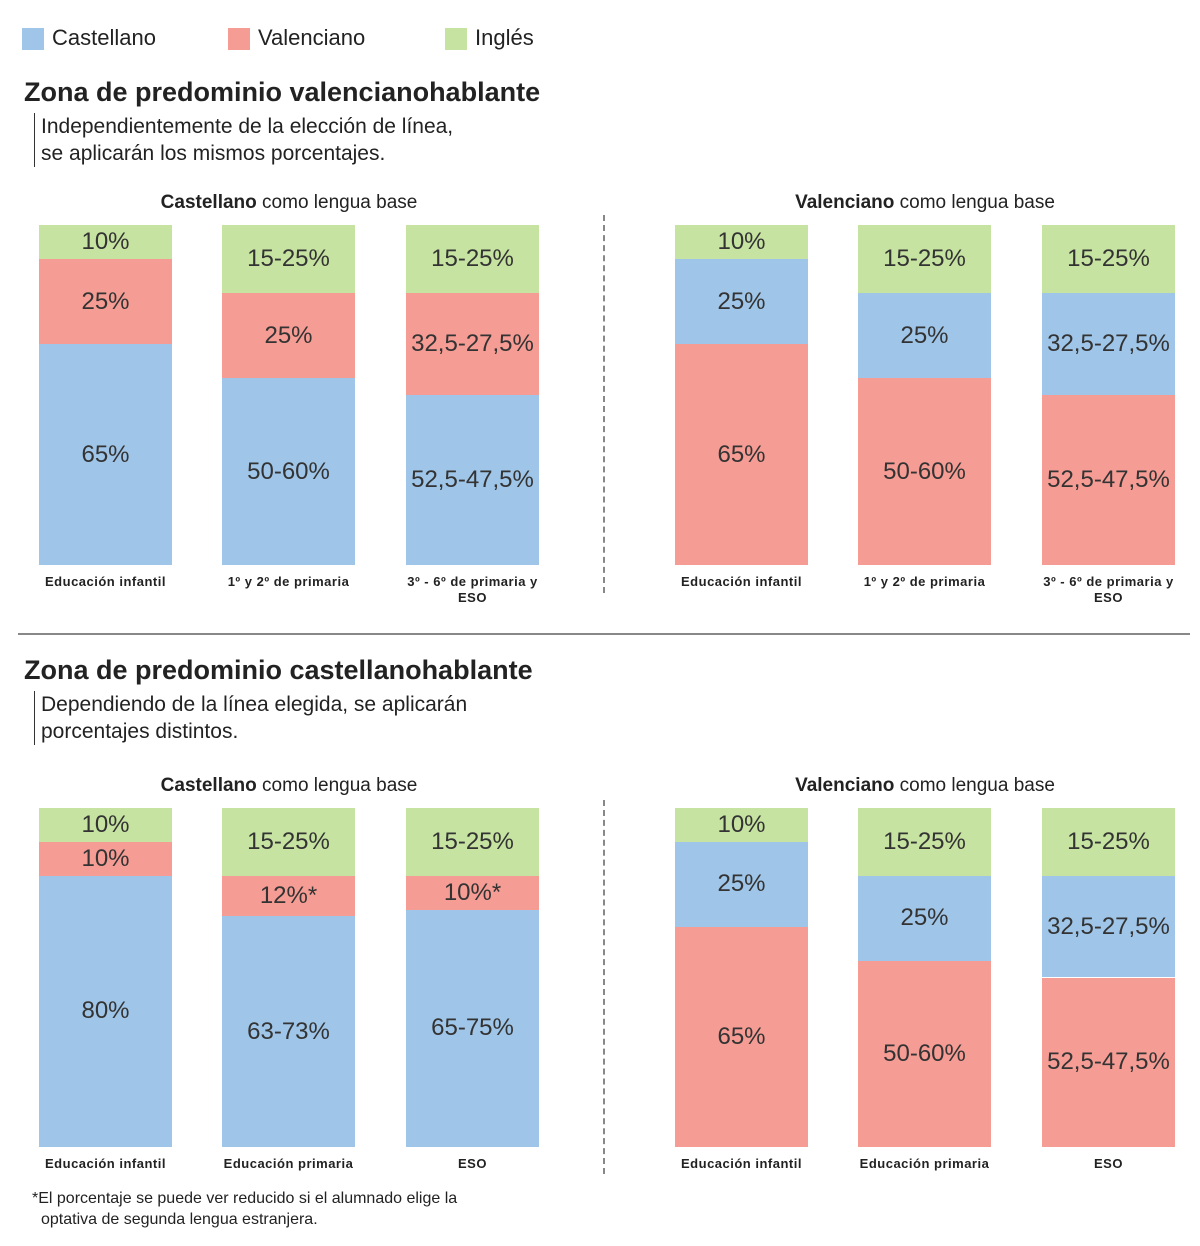 The height and width of the screenshot is (1246, 1200). What do you see at coordinates (504, 37) in the screenshot?
I see `legend-label: Inglés` at bounding box center [504, 37].